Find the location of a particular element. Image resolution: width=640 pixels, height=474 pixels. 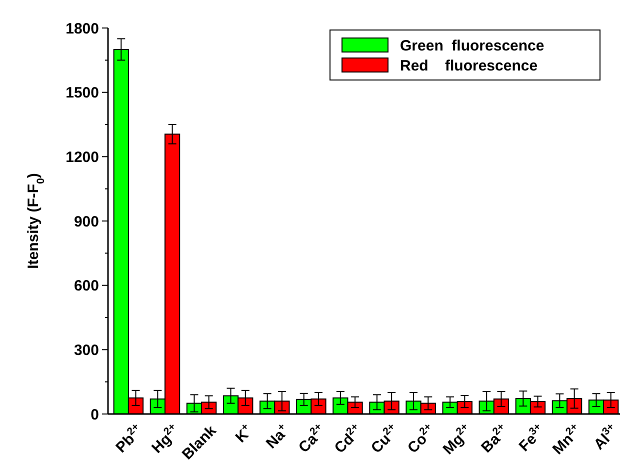

y-tick-label: 600 is located at coordinates (86, 286).